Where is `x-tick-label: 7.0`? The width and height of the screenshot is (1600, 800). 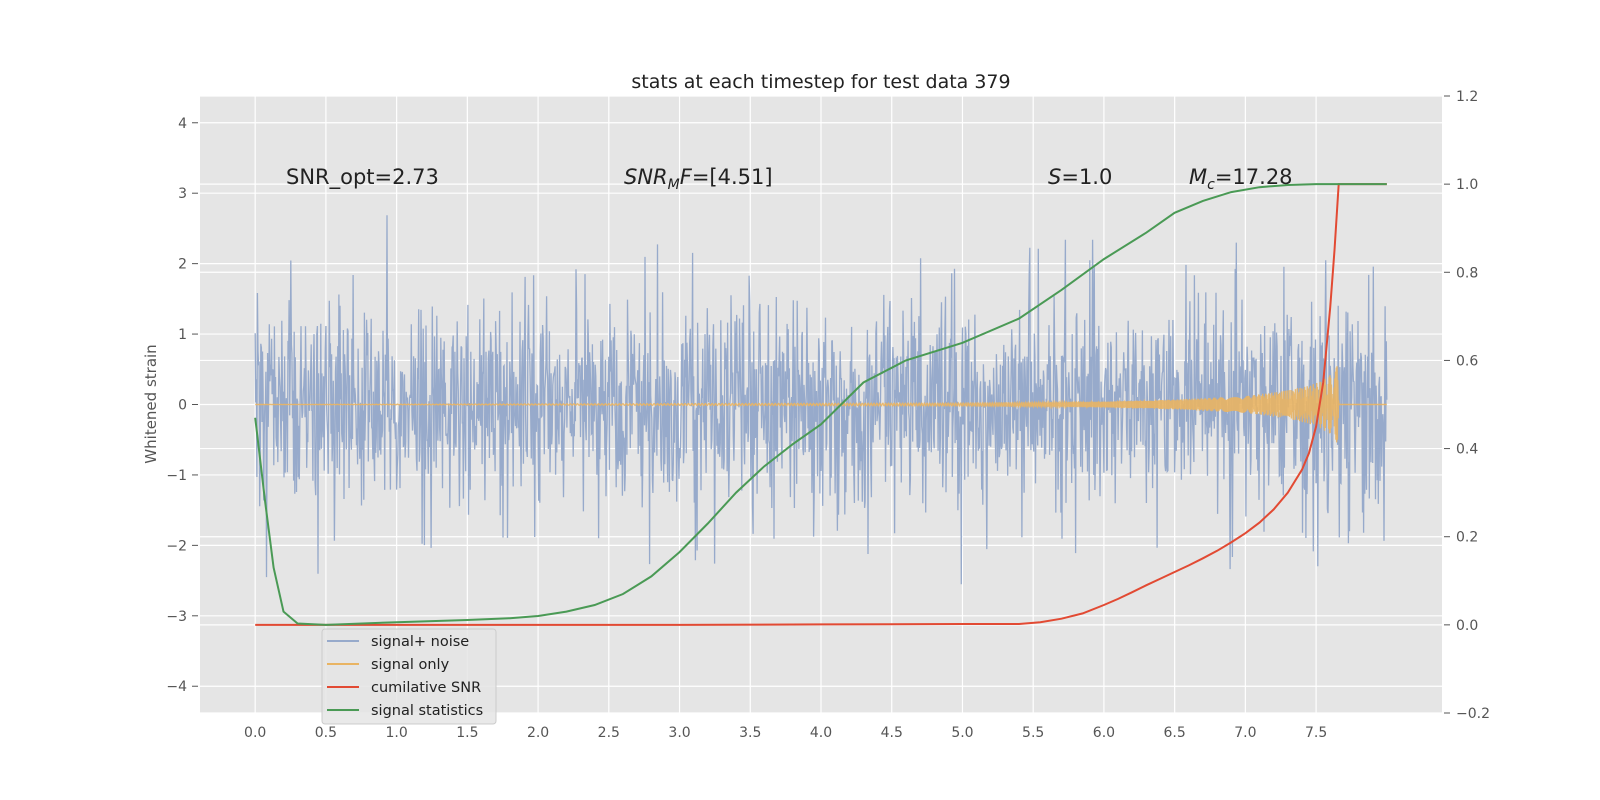 x-tick-label: 7.0 is located at coordinates (1245, 733).